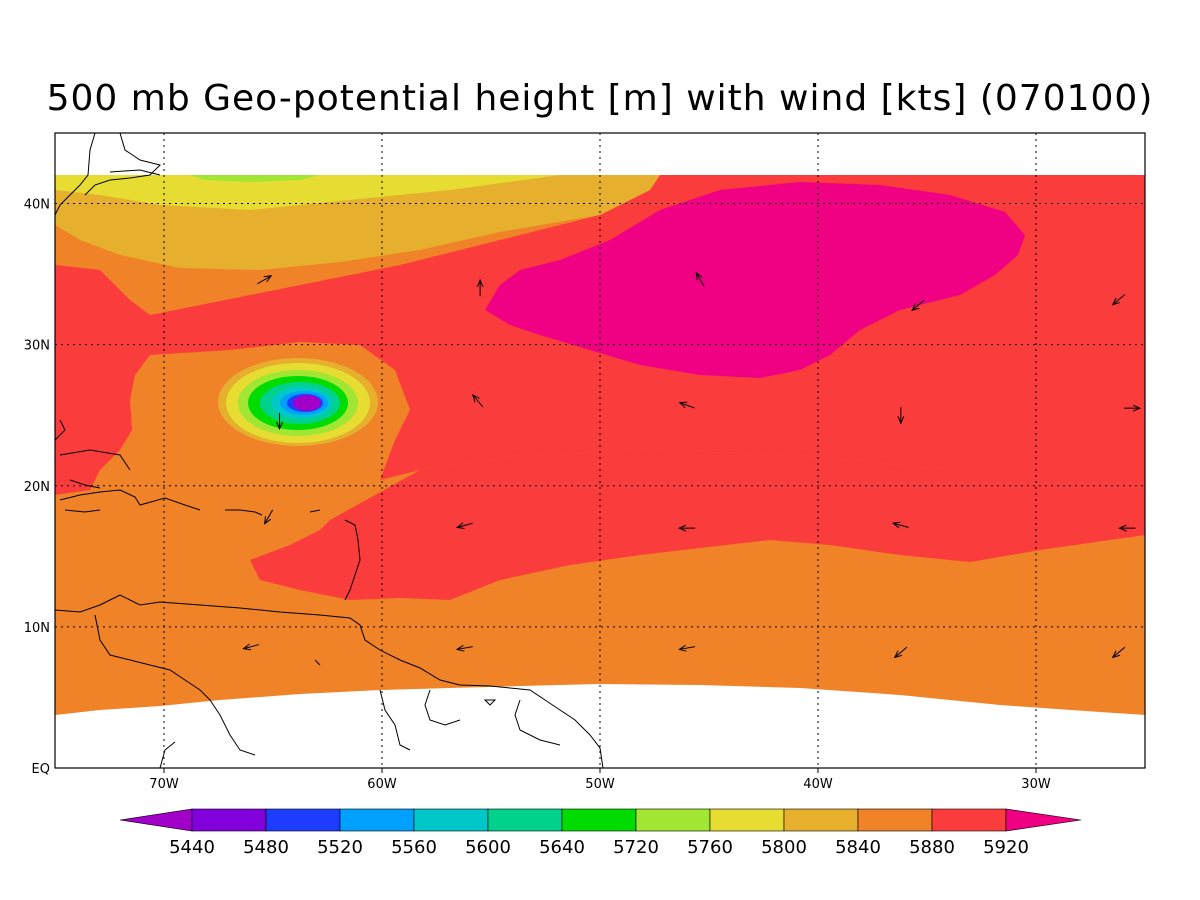 The image size is (1200, 900). What do you see at coordinates (414, 847) in the screenshot?
I see `colorbar-label: 5560` at bounding box center [414, 847].